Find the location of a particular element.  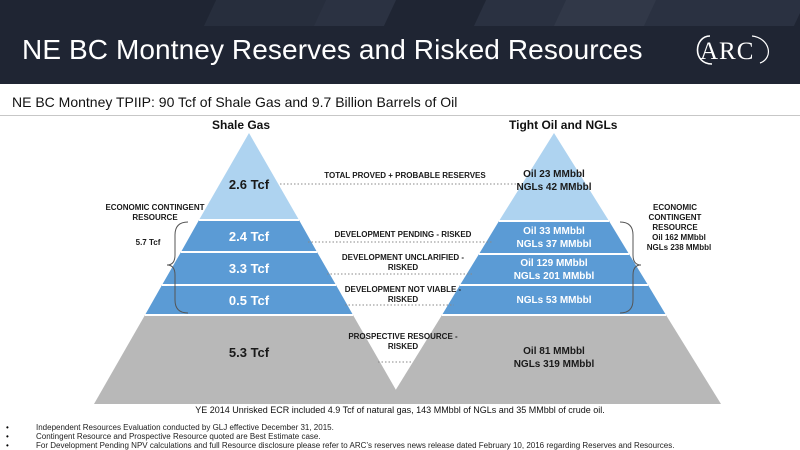

category-label-2: DEVELOPMENT PENDING - RISKED is located at coordinates (403, 234).